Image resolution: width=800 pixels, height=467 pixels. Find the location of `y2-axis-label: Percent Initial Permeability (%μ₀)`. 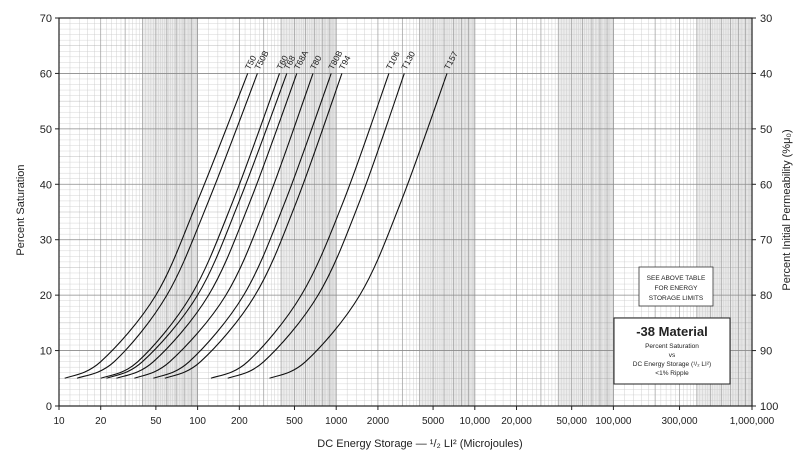

y2-axis-label: Percent Initial Permeability (%μ₀) is located at coordinates (787, 209).